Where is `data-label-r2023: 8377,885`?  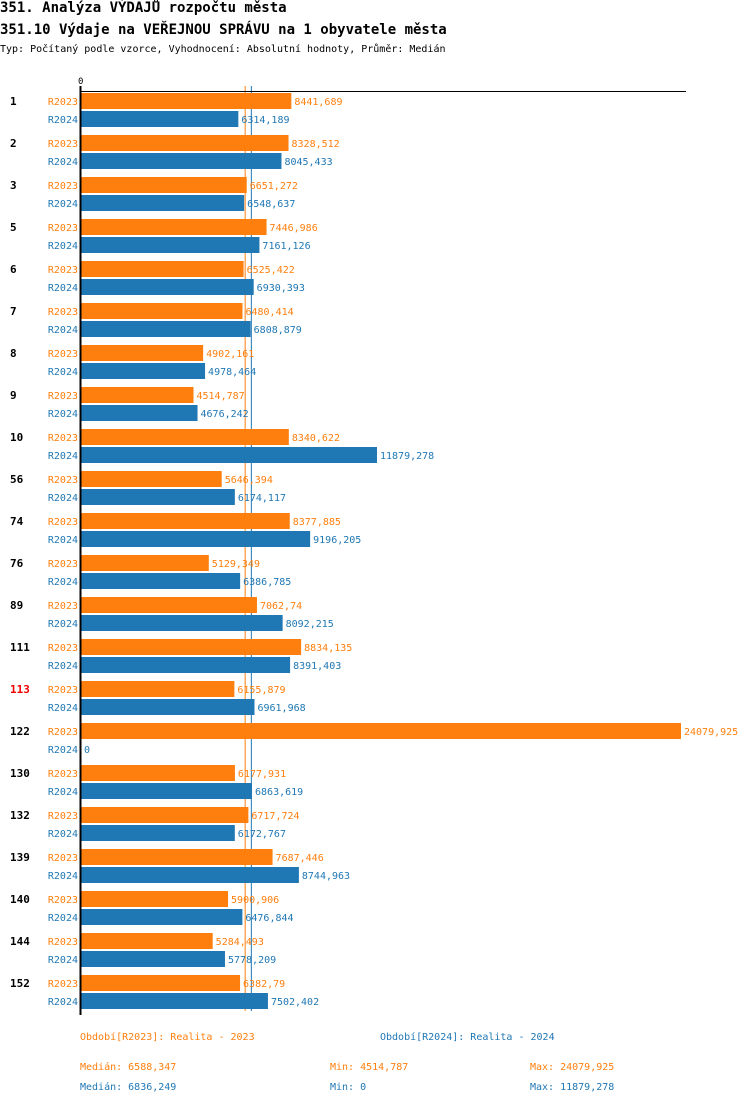 data-label-r2023: 8377,885 is located at coordinates (317, 522).